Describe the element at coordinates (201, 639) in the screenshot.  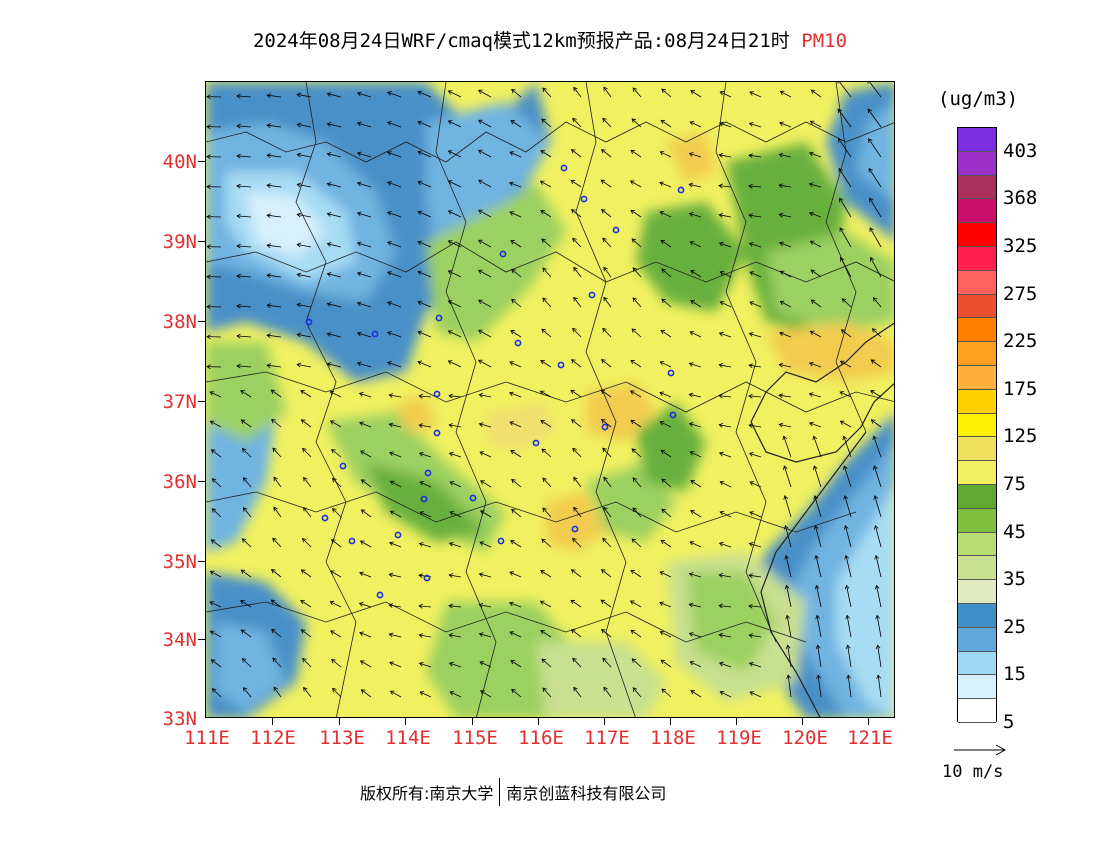
I see `lat-tick` at that location.